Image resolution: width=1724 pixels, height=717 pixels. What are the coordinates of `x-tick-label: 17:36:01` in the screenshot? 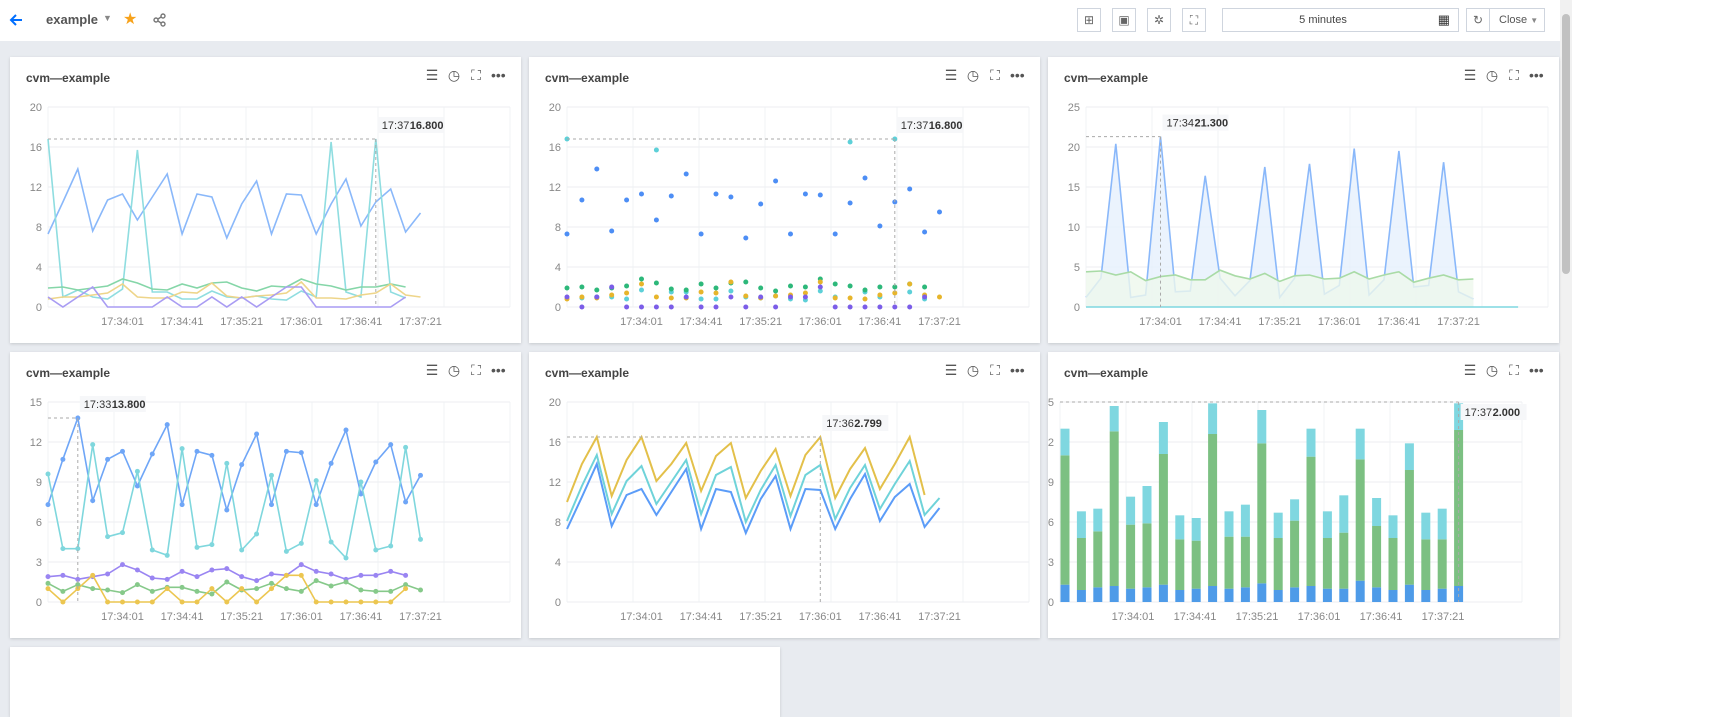 It's located at (1319, 617).